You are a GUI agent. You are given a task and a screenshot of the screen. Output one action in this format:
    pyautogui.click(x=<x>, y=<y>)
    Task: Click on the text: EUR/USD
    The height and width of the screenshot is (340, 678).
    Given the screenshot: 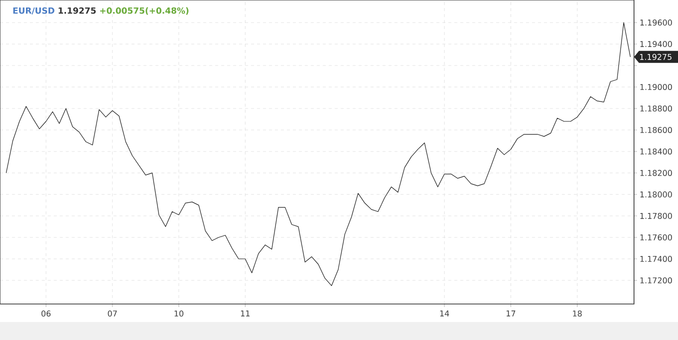 What is the action you would take?
    pyautogui.click(x=33, y=10)
    